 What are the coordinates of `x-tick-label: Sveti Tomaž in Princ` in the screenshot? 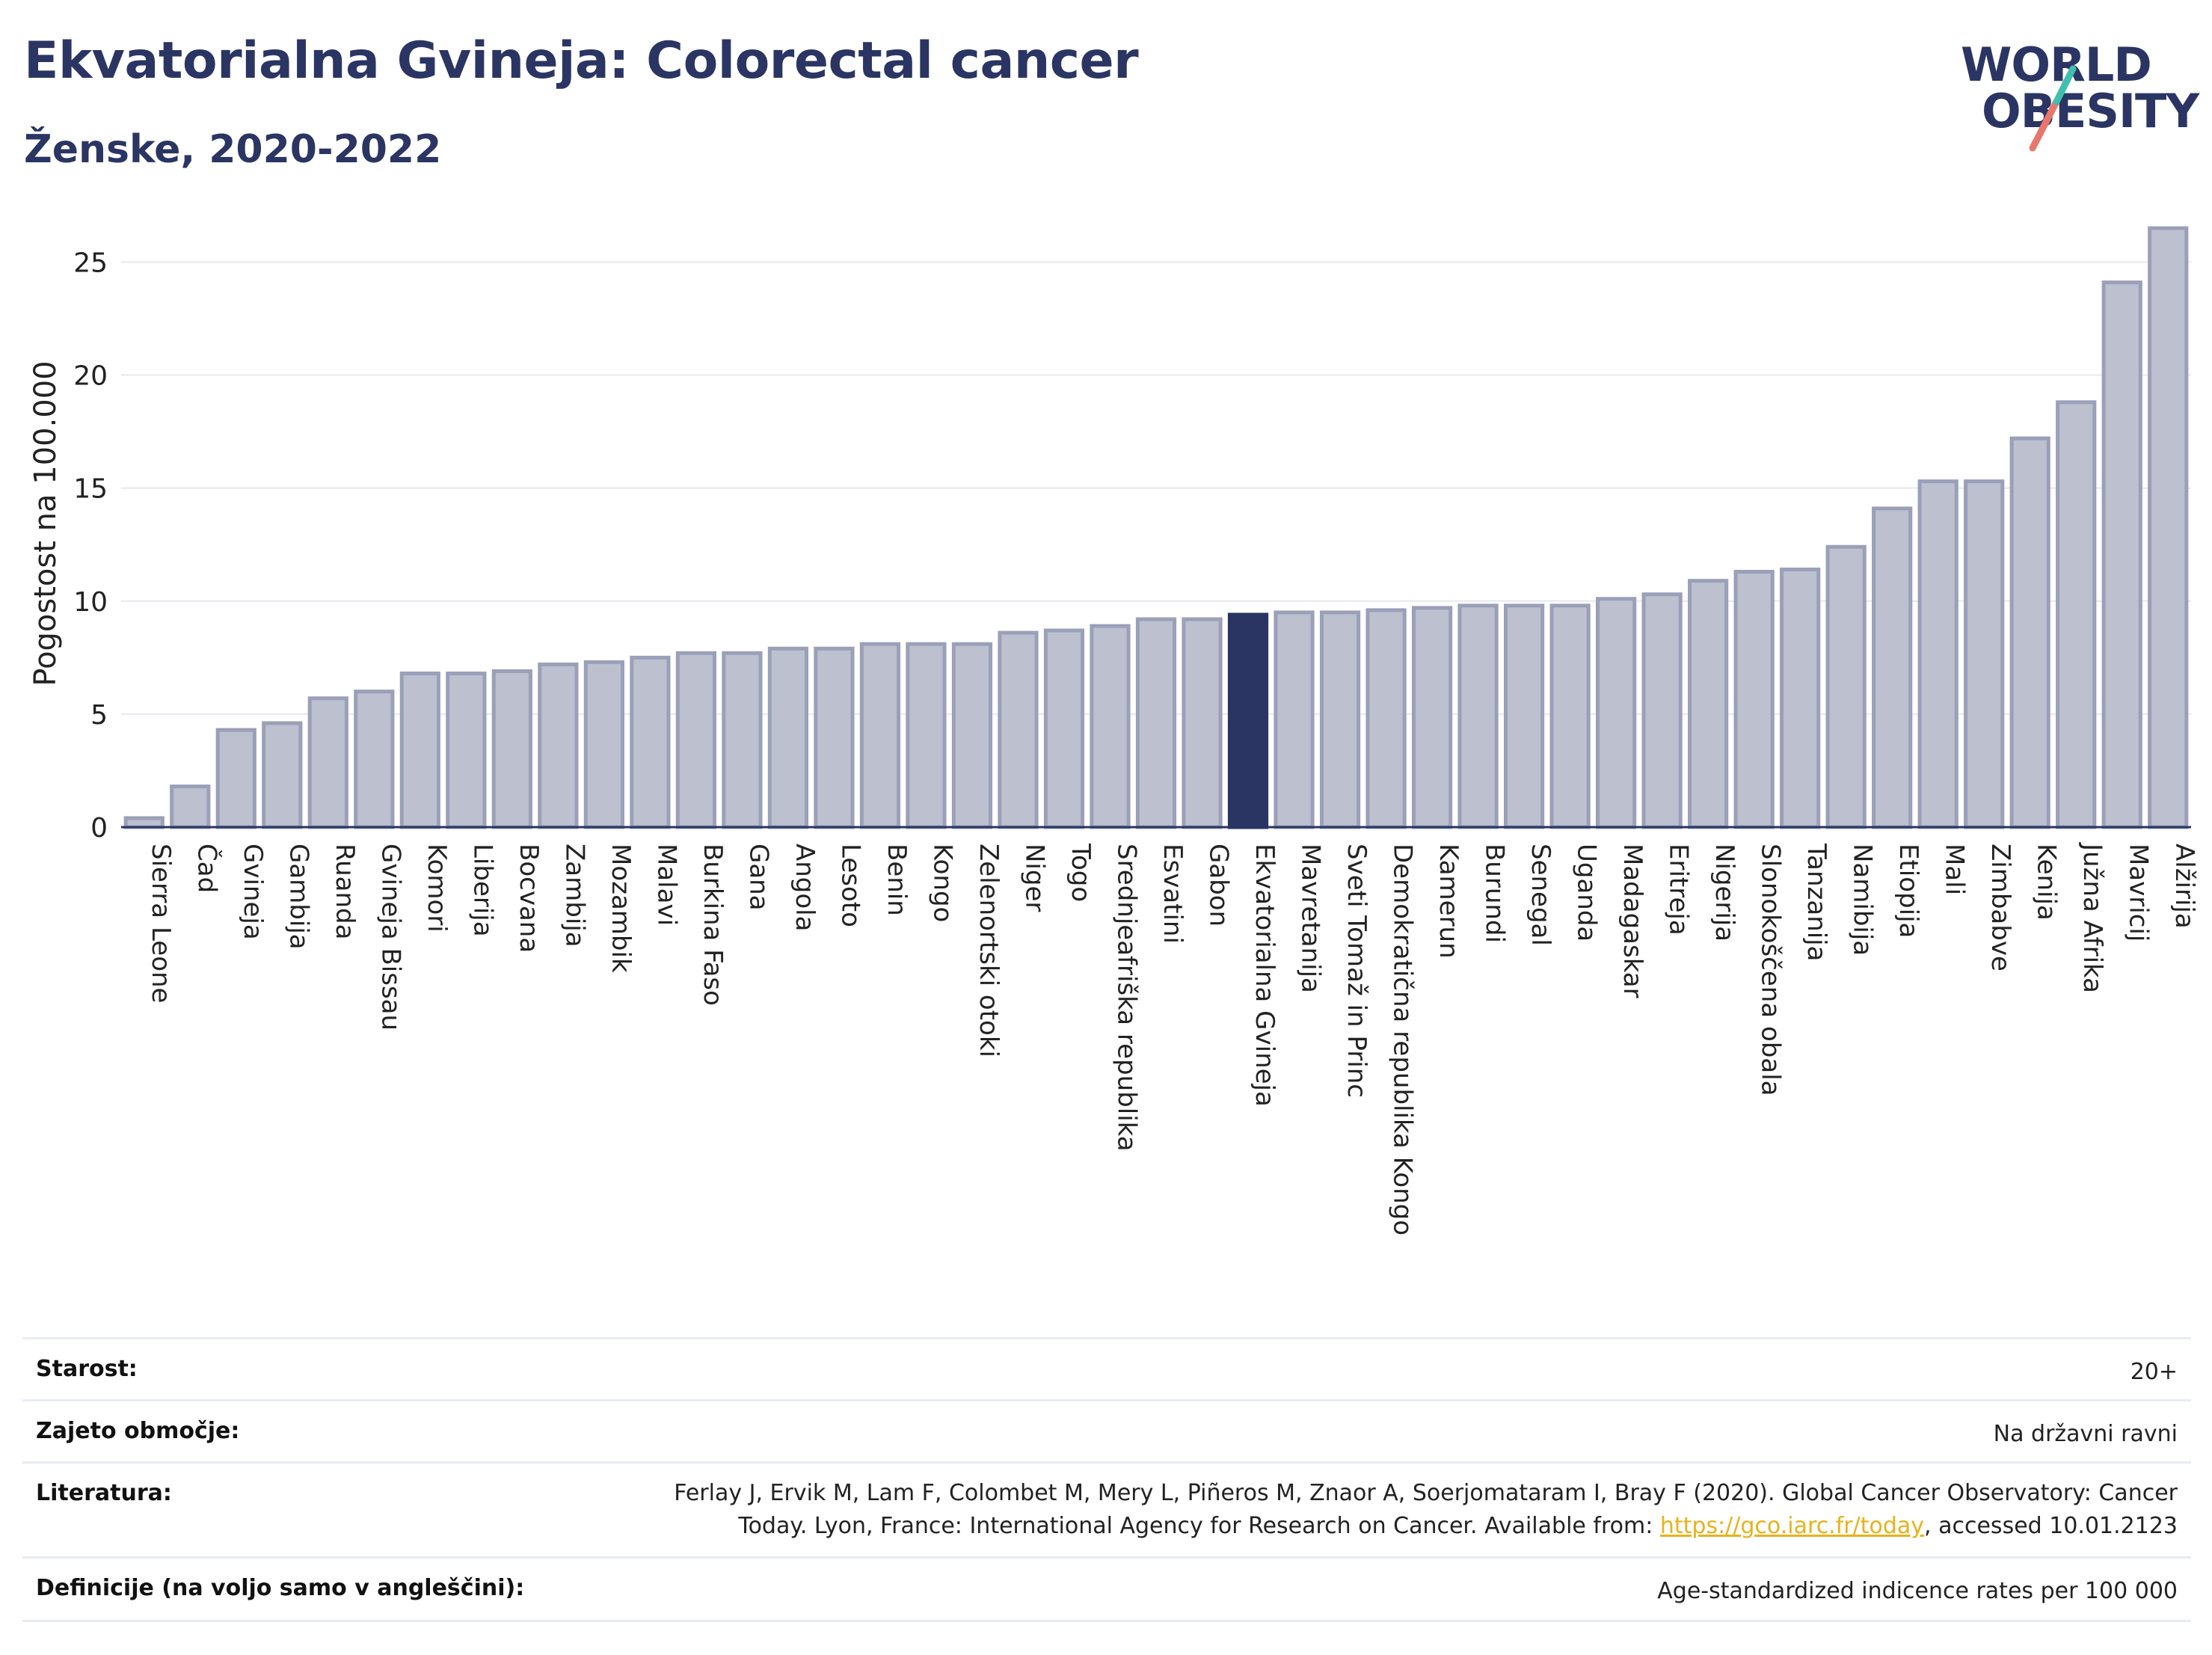 It's located at (1356, 971).